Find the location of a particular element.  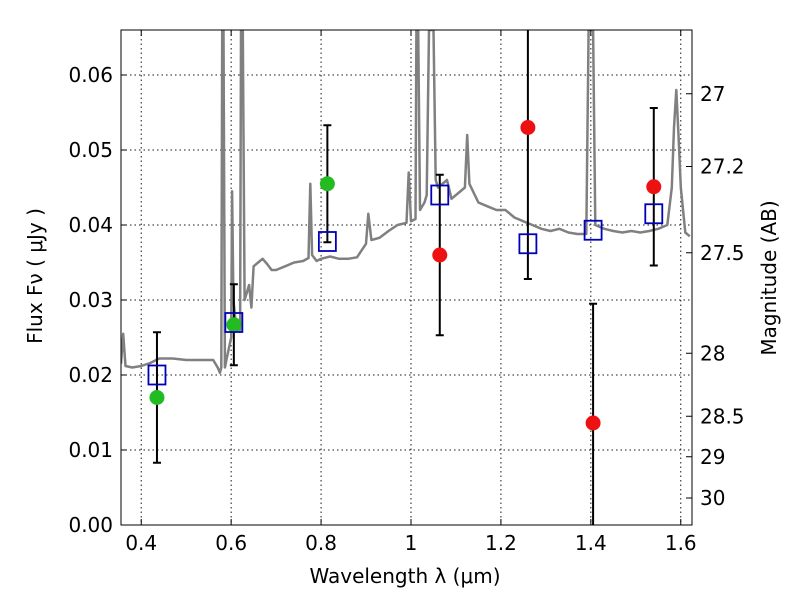

x-axis-label: Wavelength λ (μm) is located at coordinates (404, 576).